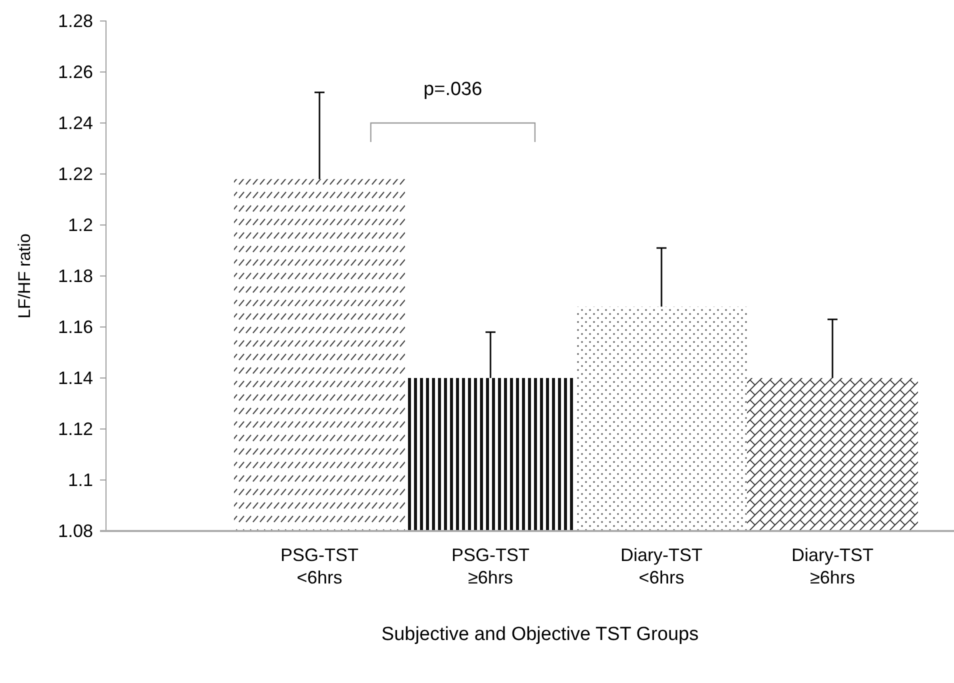 Image resolution: width=954 pixels, height=683 pixels. Describe the element at coordinates (75, 378) in the screenshot. I see `y-tick-label: 1.14` at that location.